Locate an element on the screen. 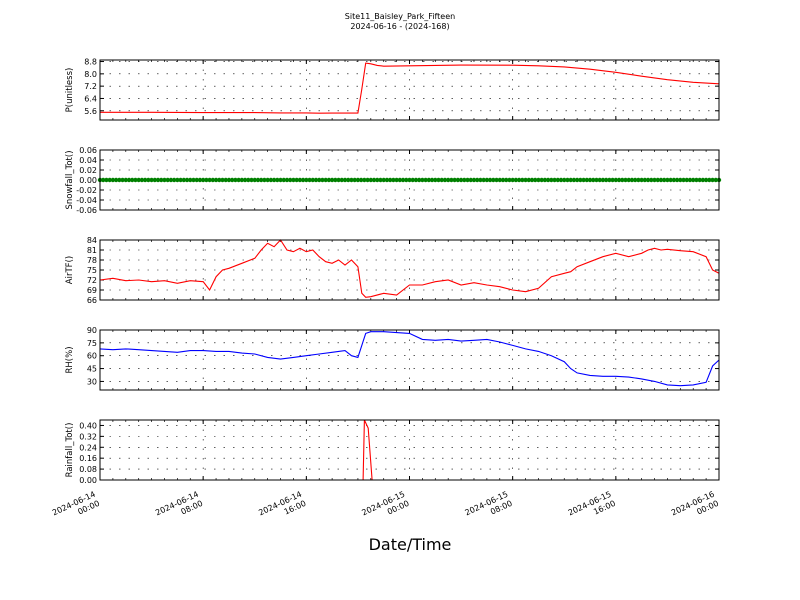 The image size is (800, 600). x-axis-label: Date/Time is located at coordinates (410, 544).